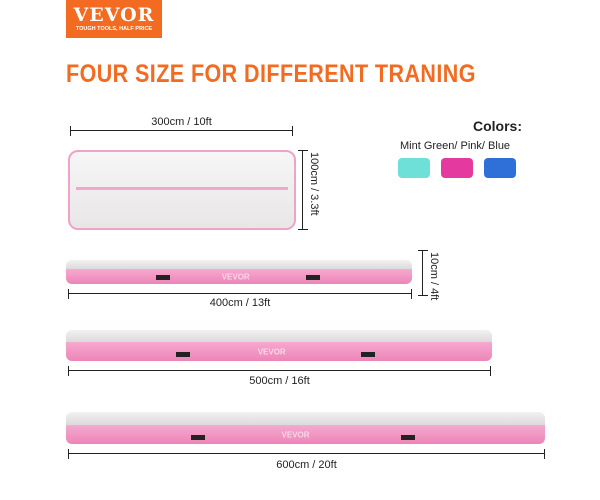  I want to click on swatch-pink, so click(457, 168).